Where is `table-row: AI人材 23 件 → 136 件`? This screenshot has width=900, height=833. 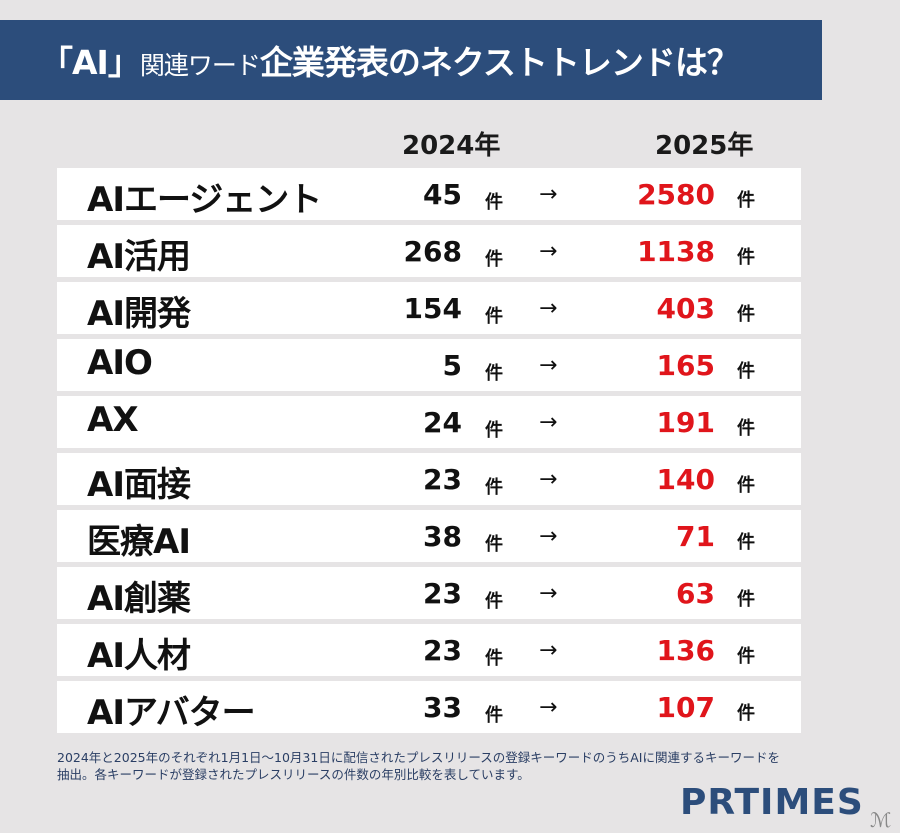 table-row: AI人材 23 件 → 136 件 is located at coordinates (429, 650).